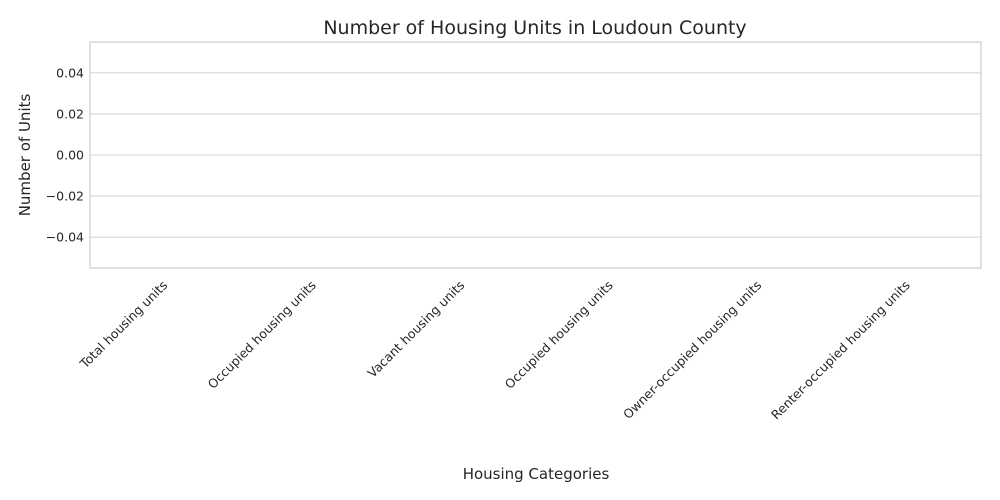 The height and width of the screenshot is (500, 1000). I want to click on x-tick-label: Owner-occupied housing units, so click(692, 350).